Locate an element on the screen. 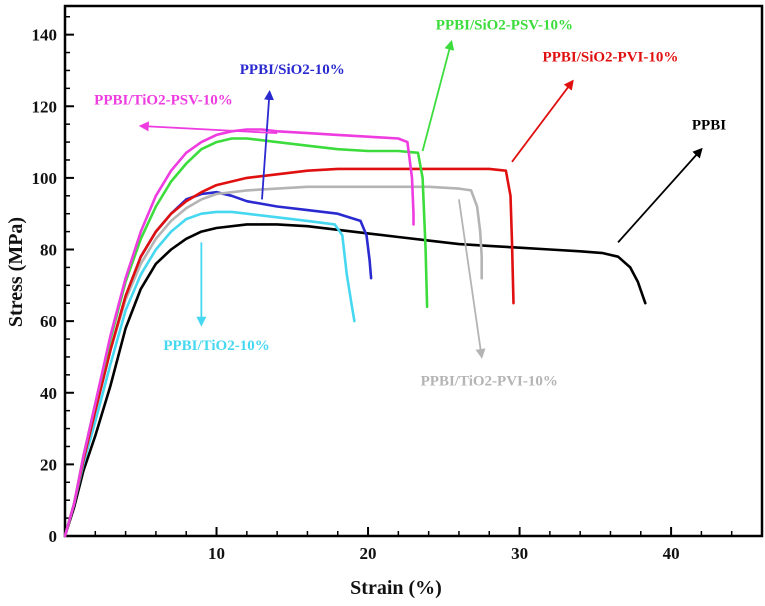 The width and height of the screenshot is (765, 606). y-tick-label: 20 is located at coordinates (48, 464).